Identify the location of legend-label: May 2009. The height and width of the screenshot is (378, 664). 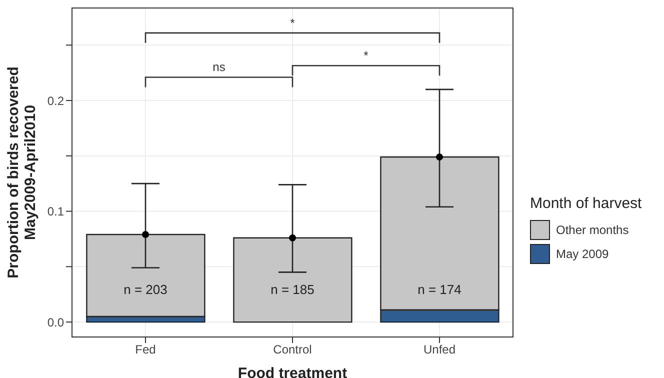
(582, 254).